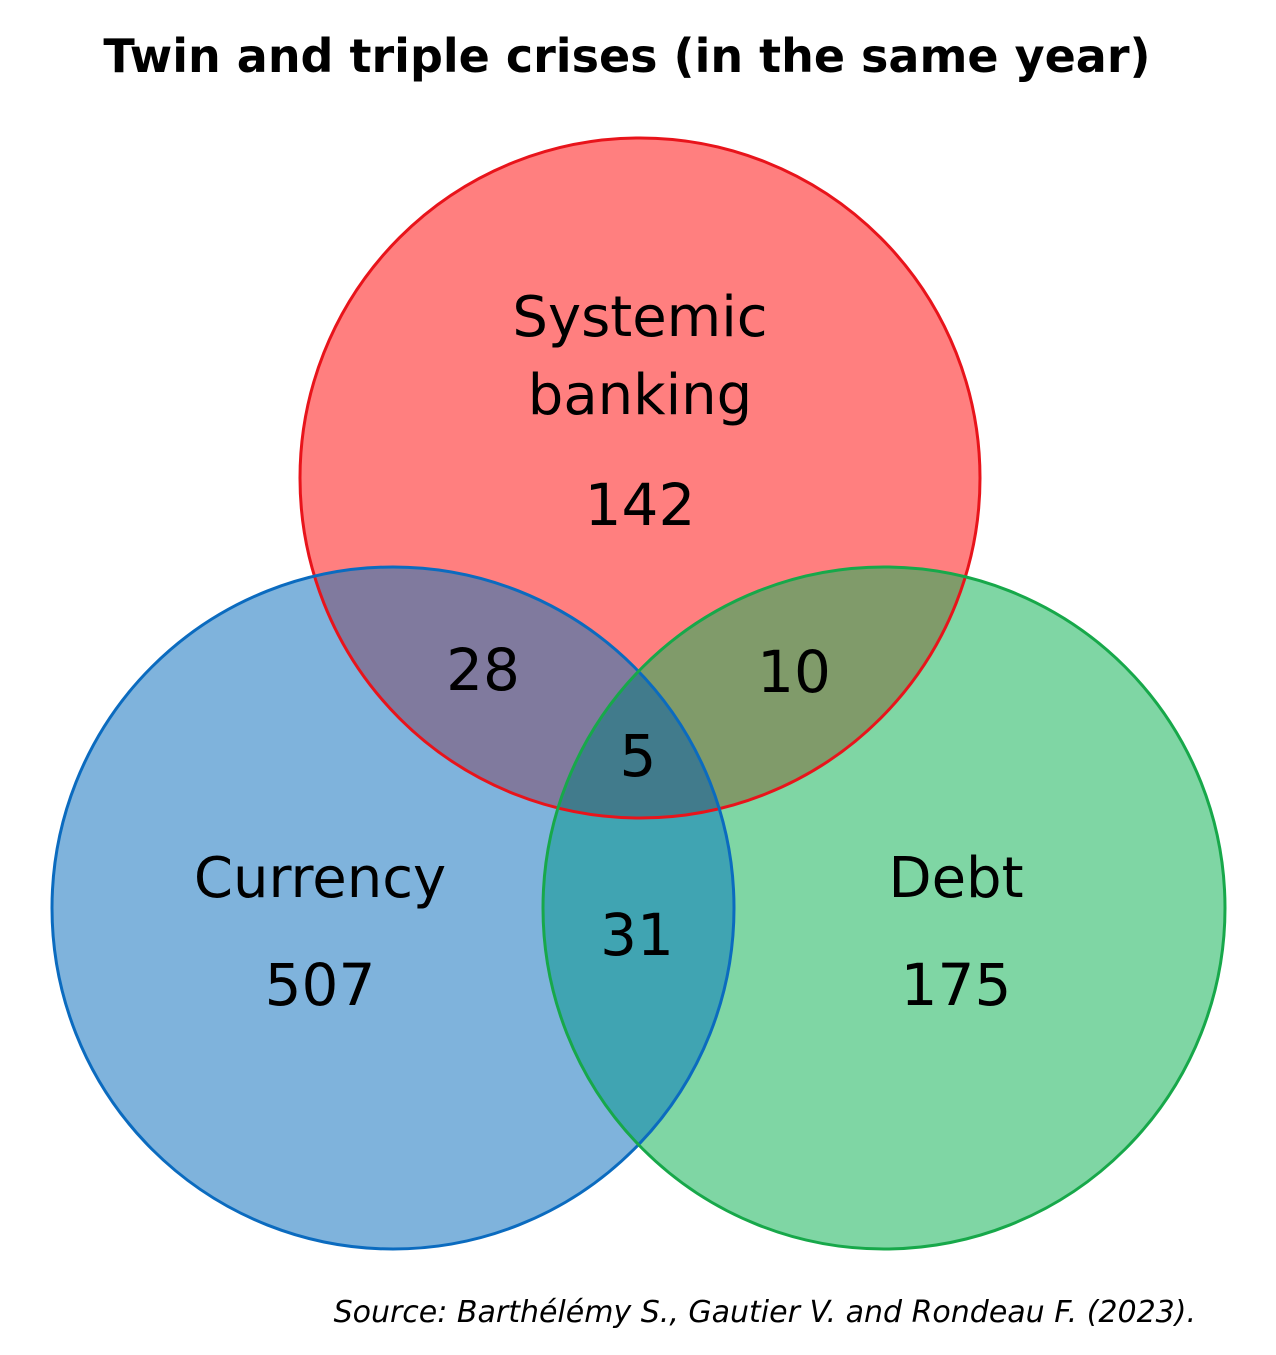  I want to click on currency-label: Currency, so click(320, 878).